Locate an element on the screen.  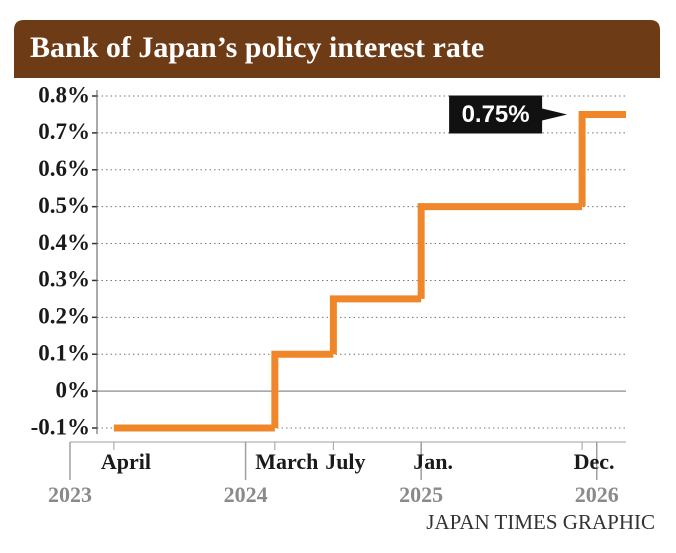
data-label: 0.75% is located at coordinates (496, 114).